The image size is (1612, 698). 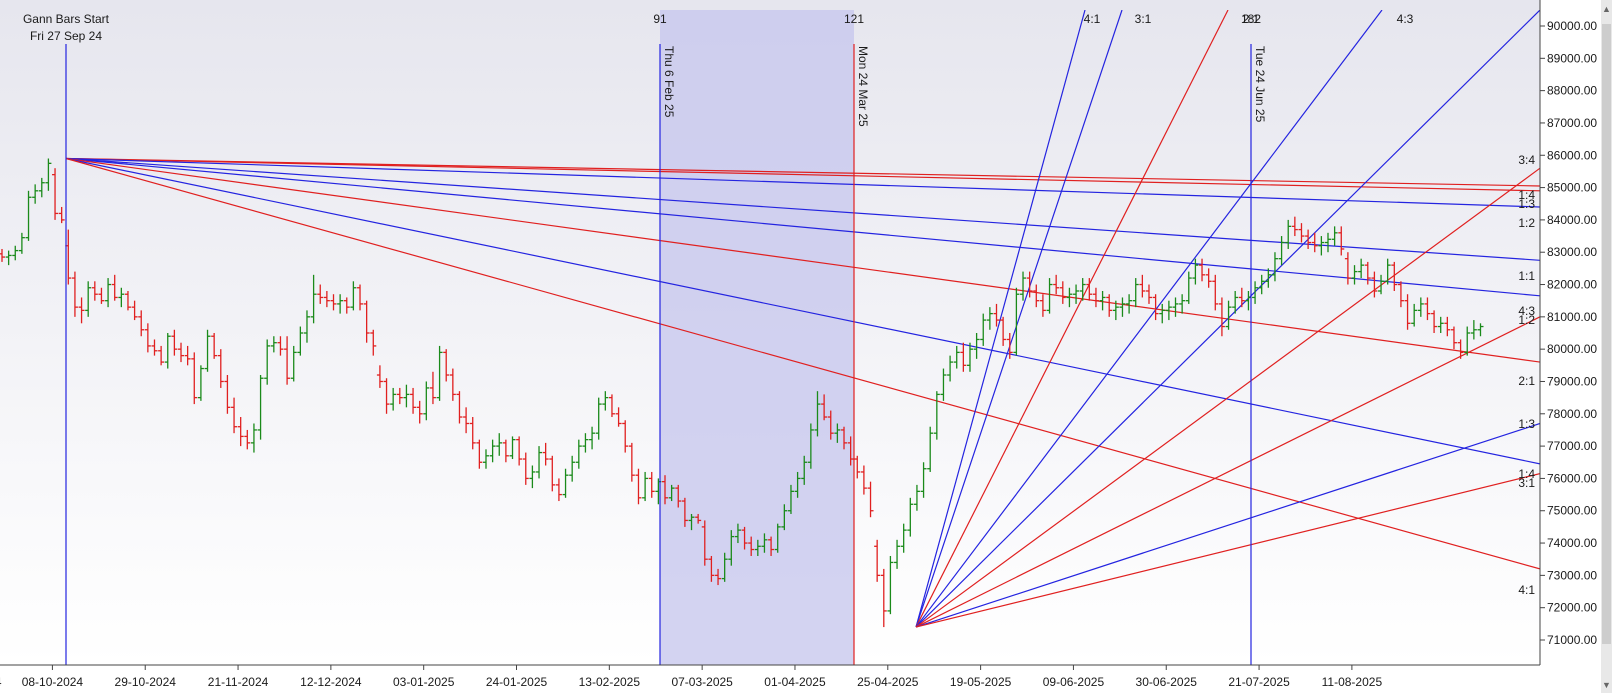 I want to click on fan-label-right-10: 3:1, so click(x=1526, y=483).